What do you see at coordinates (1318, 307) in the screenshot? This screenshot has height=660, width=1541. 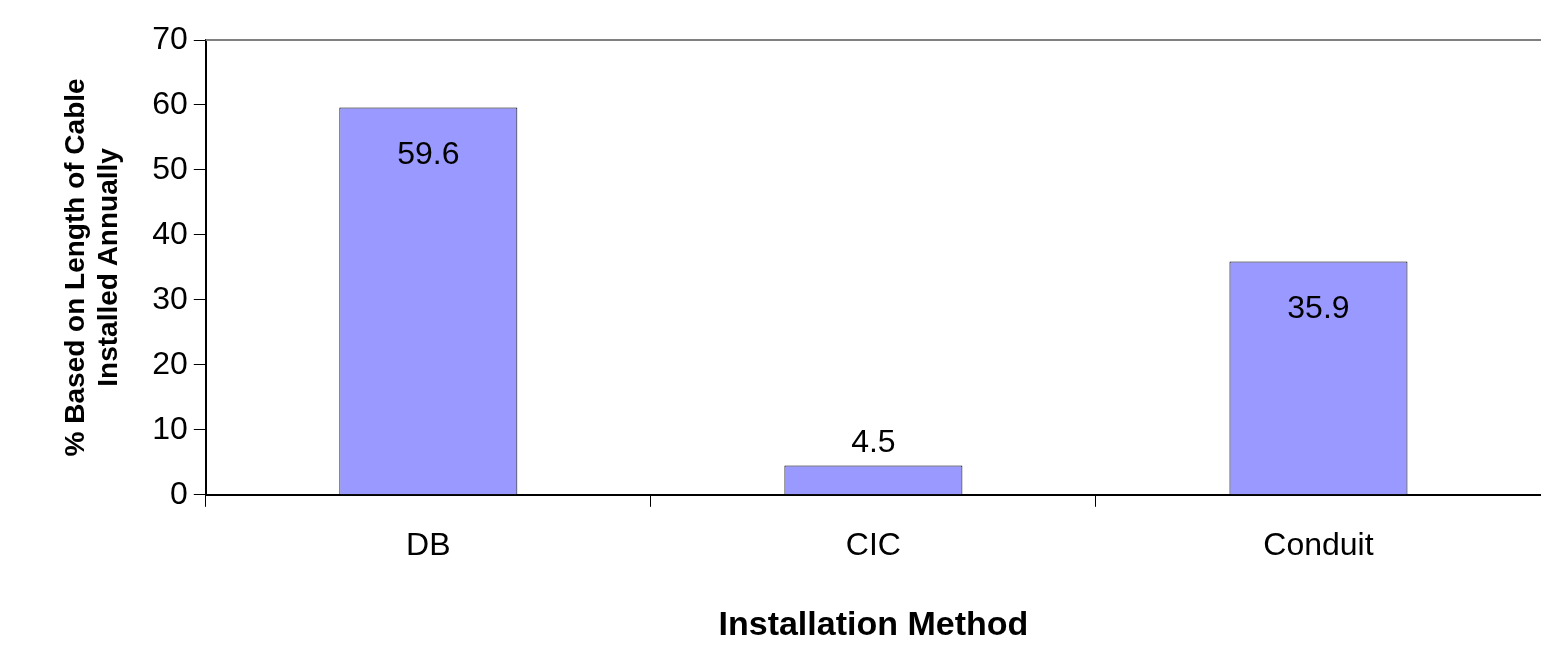 I see `data-label: 35.9` at bounding box center [1318, 307].